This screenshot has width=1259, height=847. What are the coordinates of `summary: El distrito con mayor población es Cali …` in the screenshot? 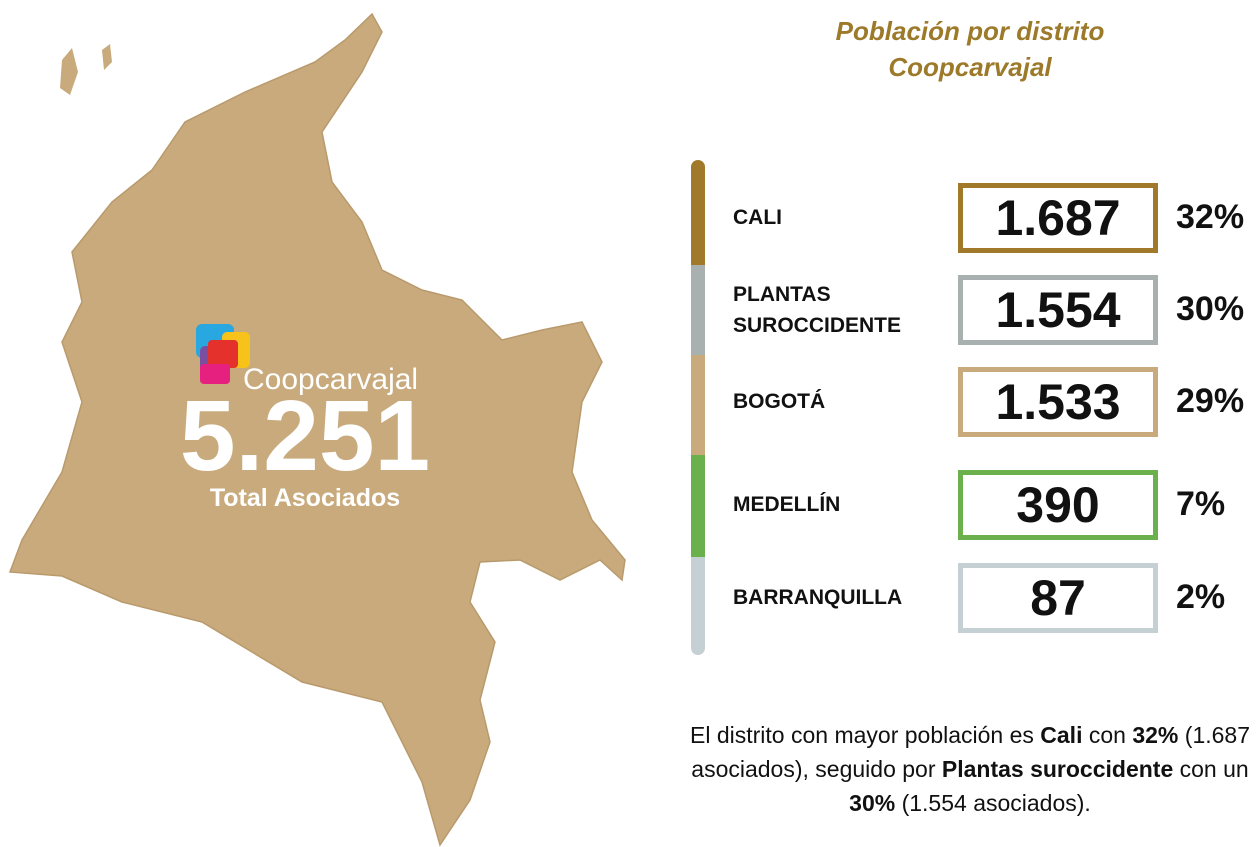 It's located at (970, 769).